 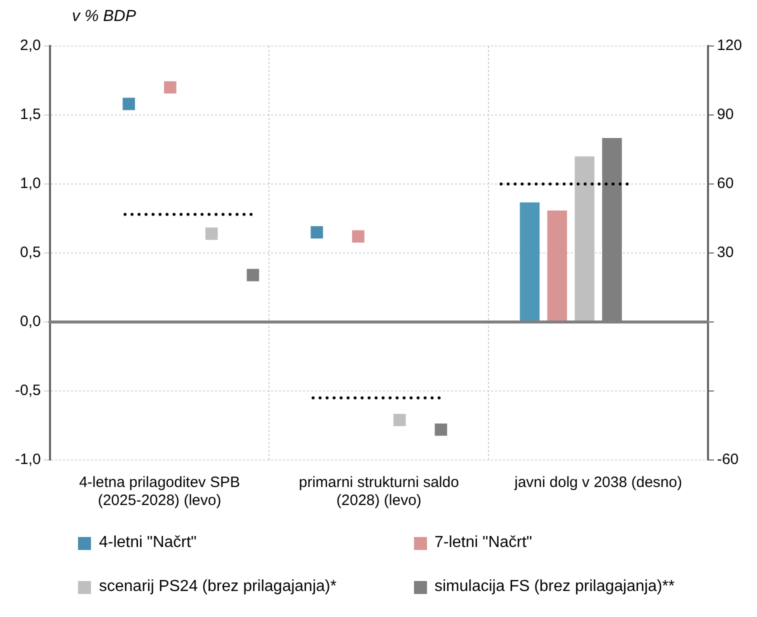 What do you see at coordinates (30, 321) in the screenshot?
I see `y-tick-label: 0,0` at bounding box center [30, 321].